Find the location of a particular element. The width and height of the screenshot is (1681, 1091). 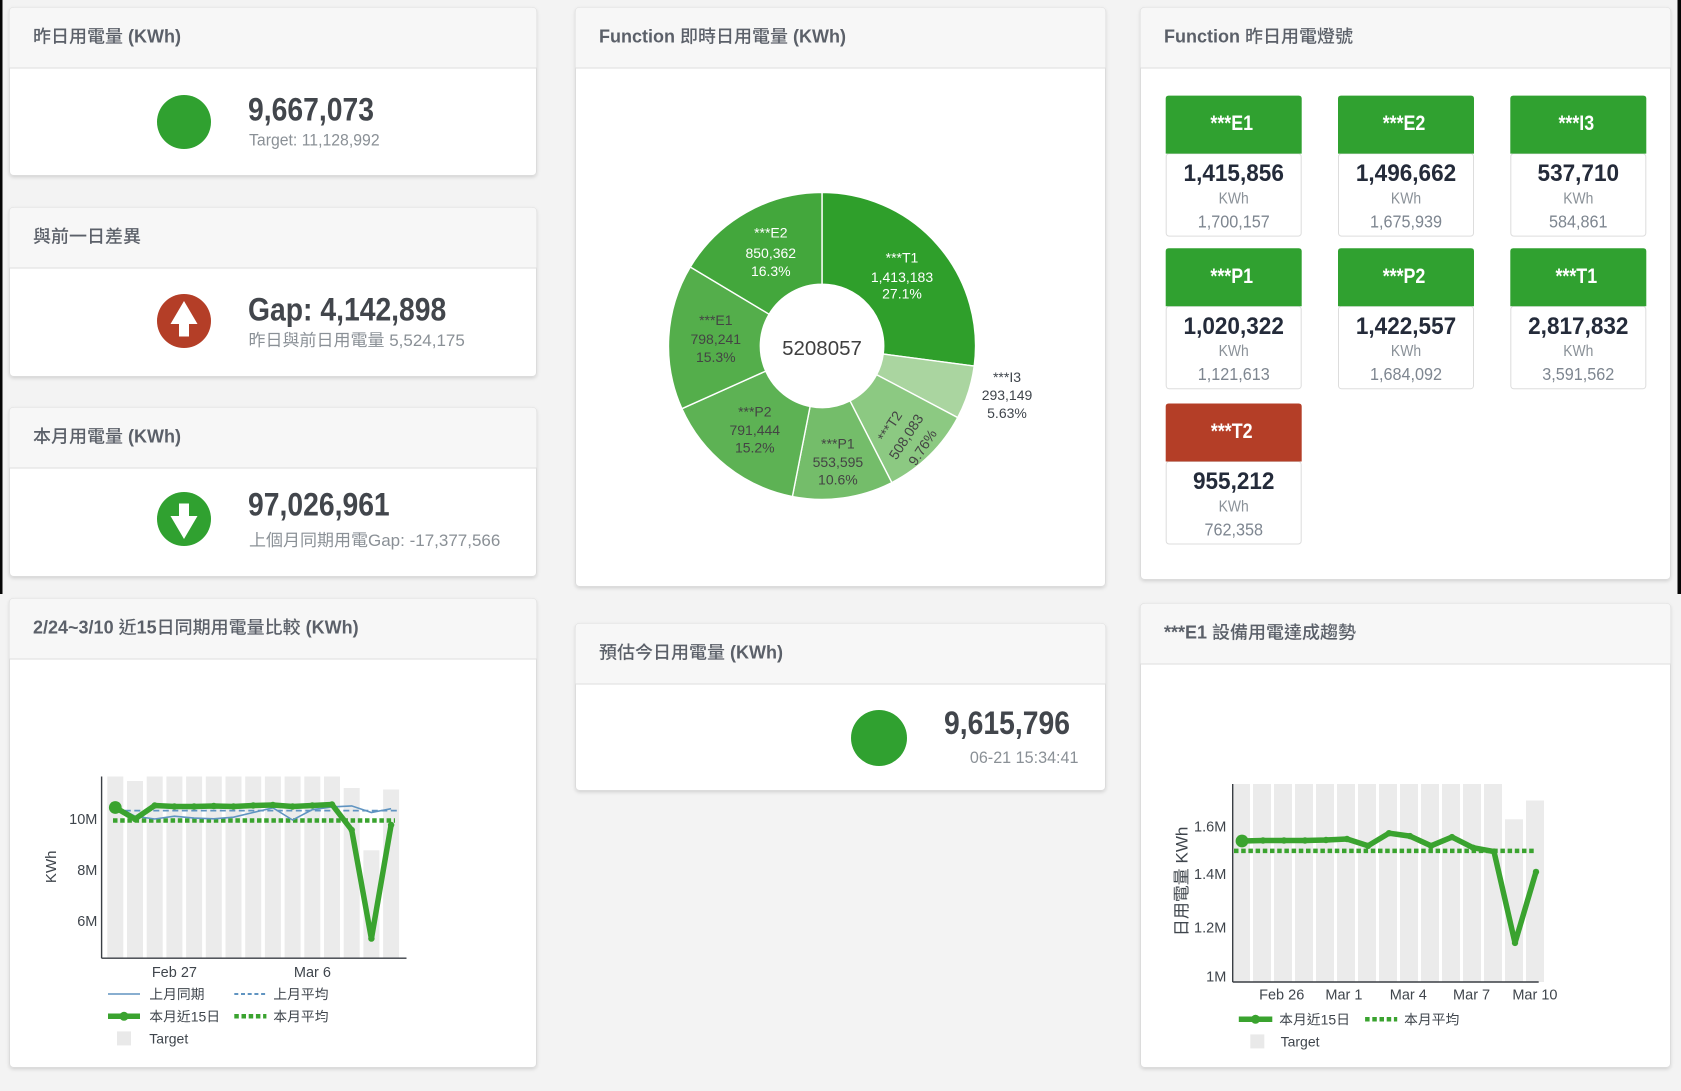

svg-text: 9,667,073 is located at coordinates (311, 110).